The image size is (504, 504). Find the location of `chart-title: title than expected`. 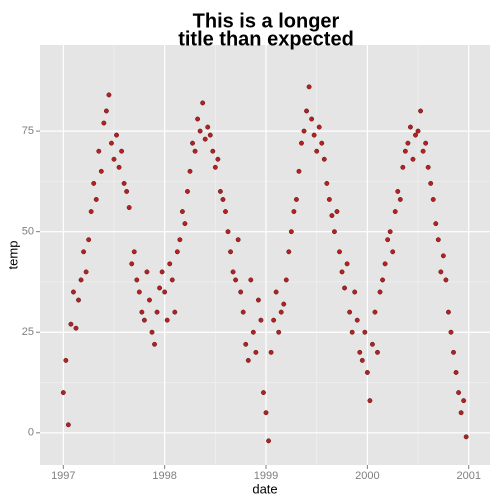

chart-title: title than expected is located at coordinates (266, 39).